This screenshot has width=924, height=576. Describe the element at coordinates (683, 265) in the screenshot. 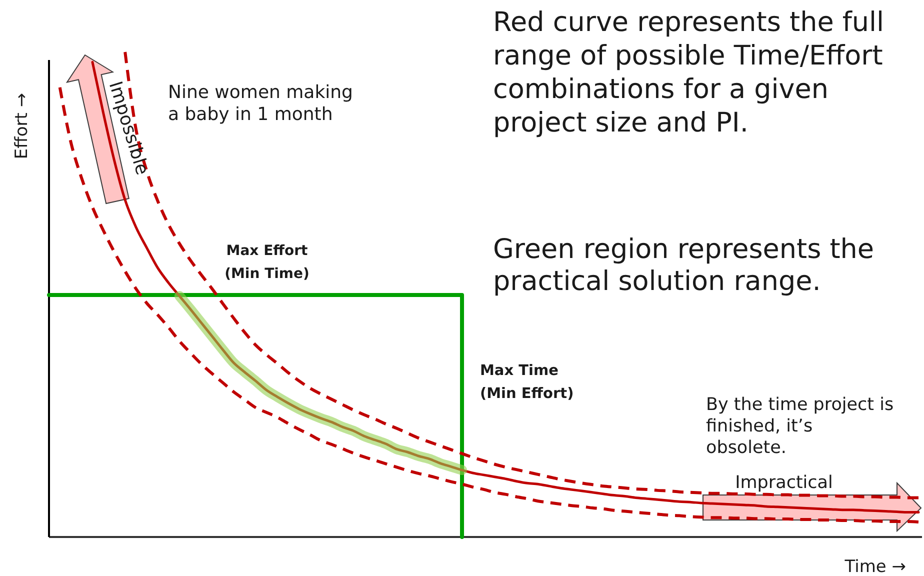

I see `annotation: Green region represents the practical solution range.` at that location.